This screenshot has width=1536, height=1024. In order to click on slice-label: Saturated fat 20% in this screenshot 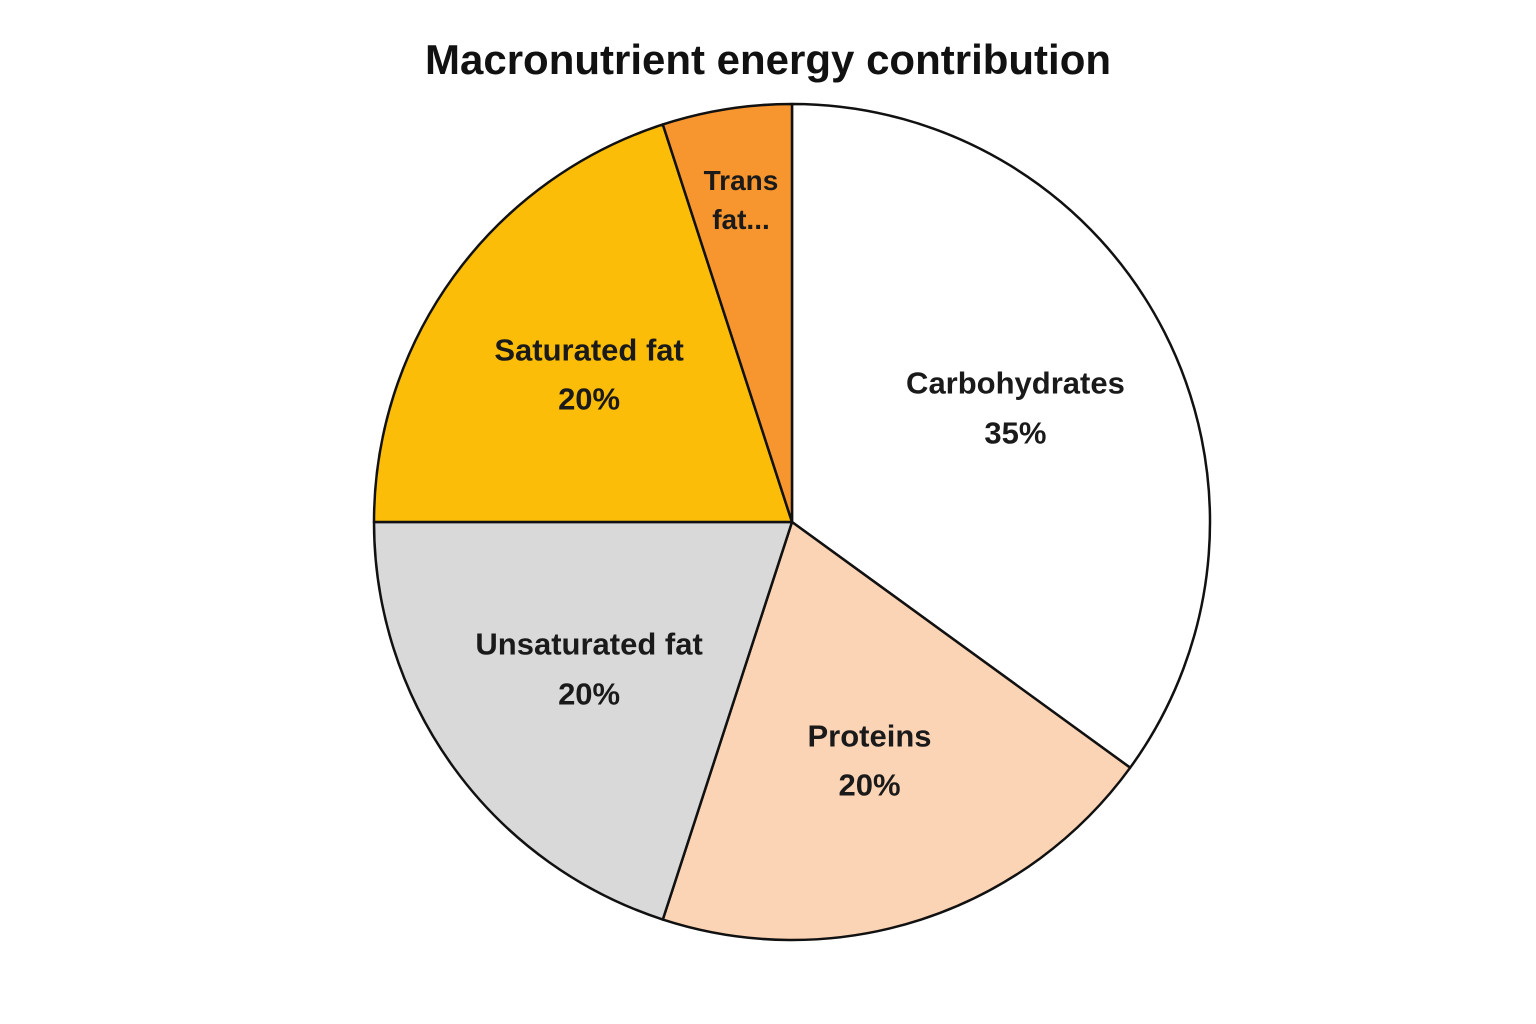, I will do `click(588, 374)`.